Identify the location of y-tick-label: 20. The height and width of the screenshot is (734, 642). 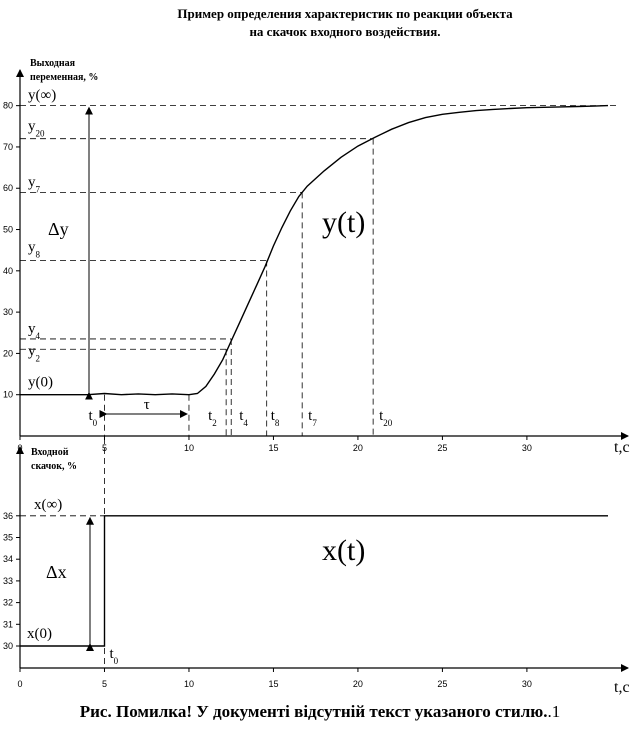
(8, 353).